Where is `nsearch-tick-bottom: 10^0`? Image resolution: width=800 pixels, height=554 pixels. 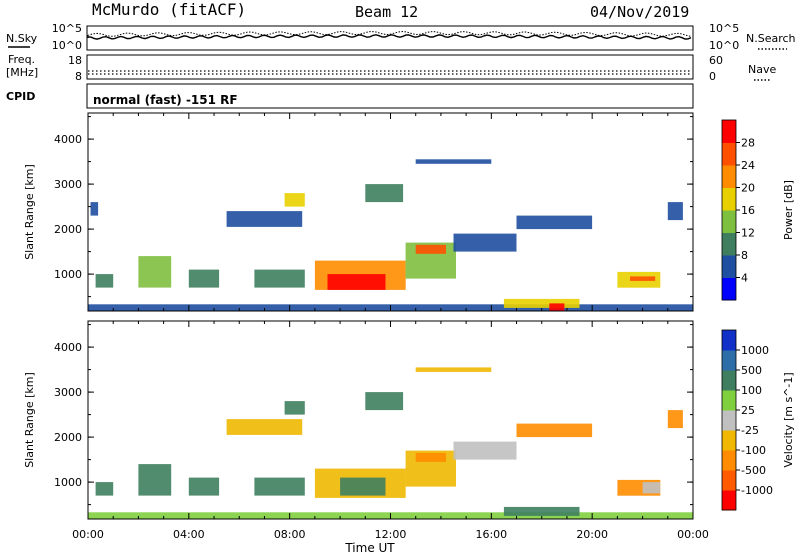 nsearch-tick-bottom: 10^0 is located at coordinates (724, 45).